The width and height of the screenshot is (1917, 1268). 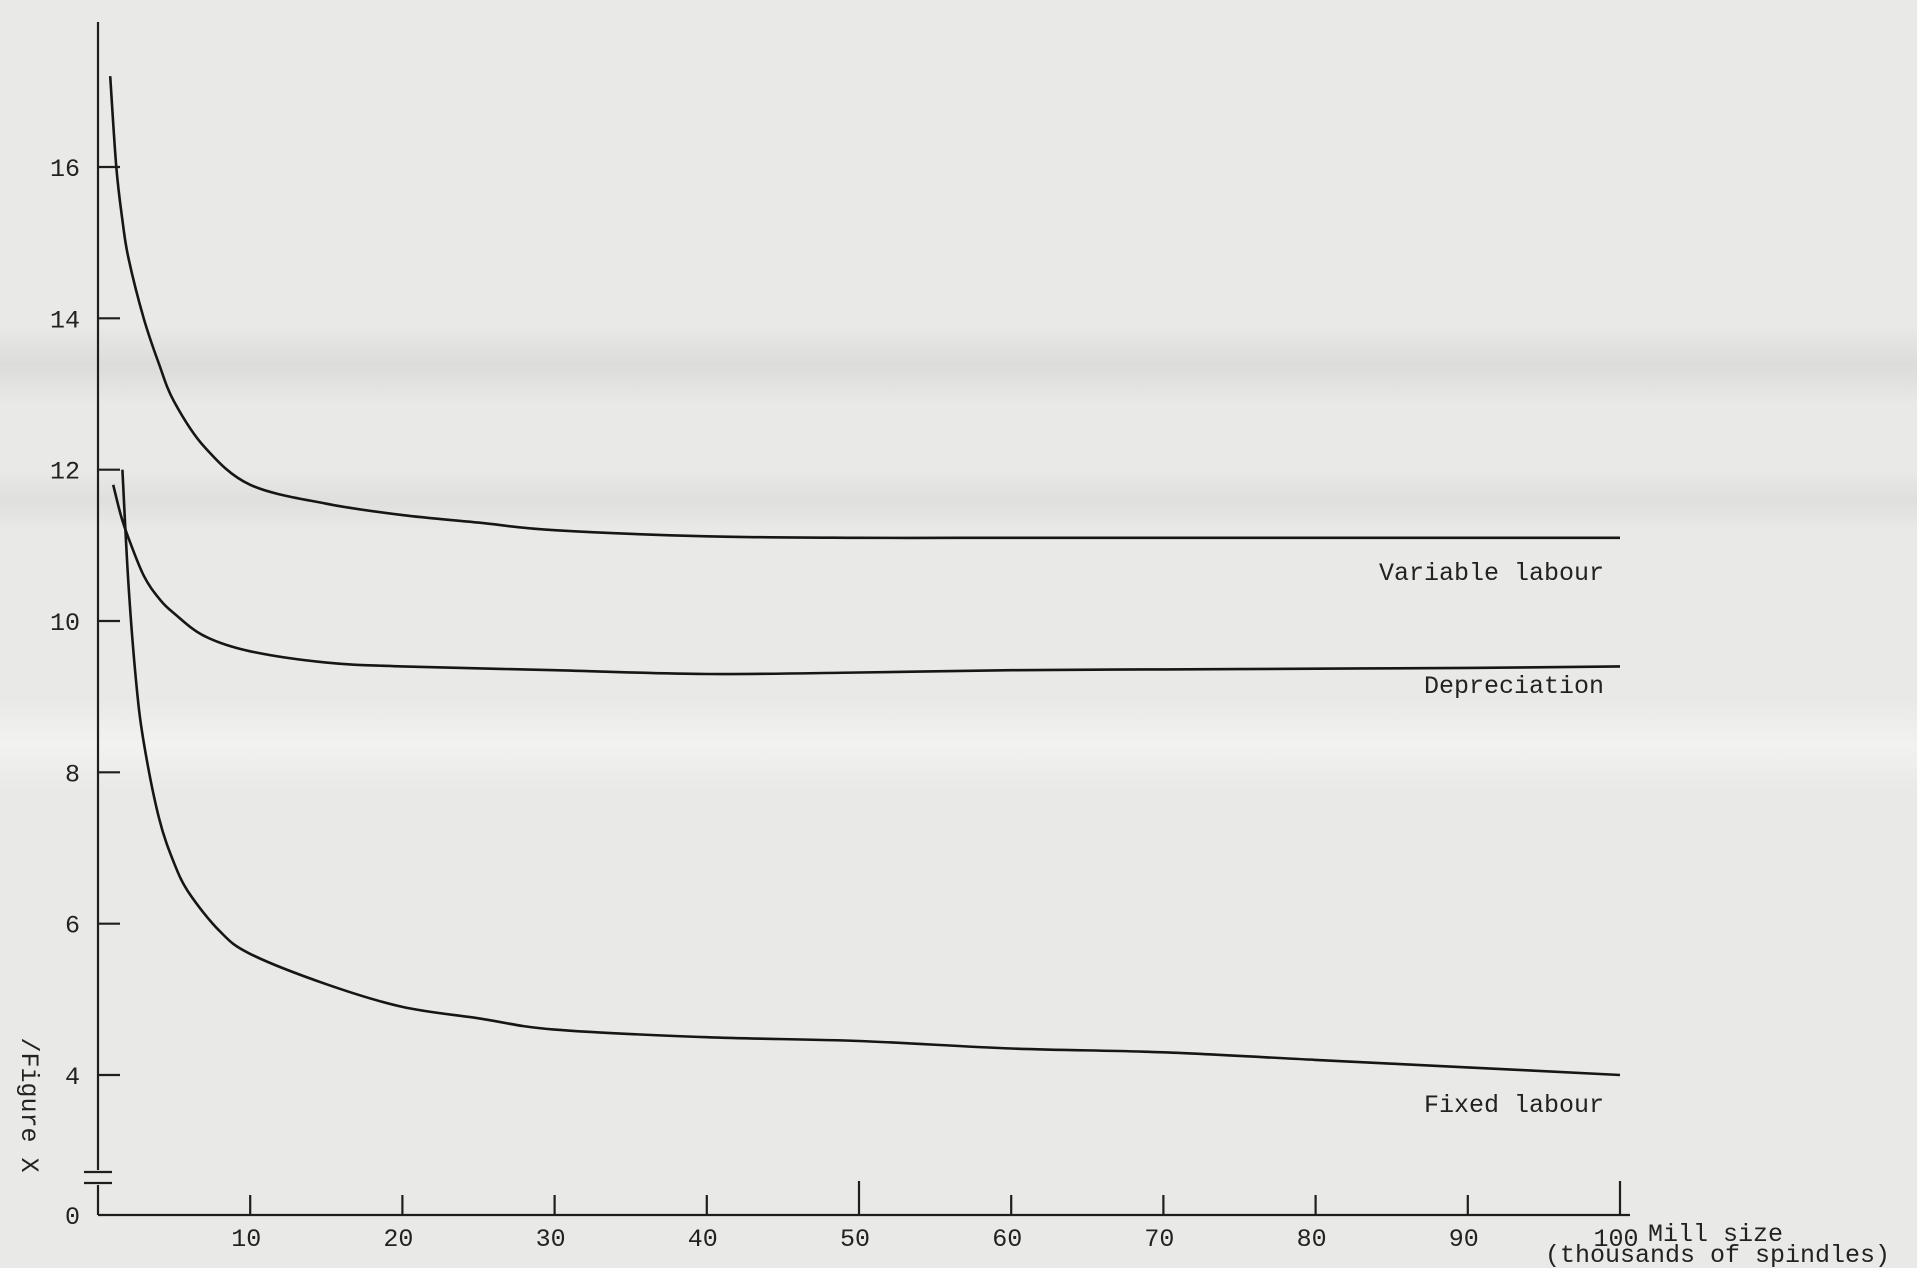 What do you see at coordinates (28, 1044) in the screenshot?
I see `y-axis-label-prefix: /` at bounding box center [28, 1044].